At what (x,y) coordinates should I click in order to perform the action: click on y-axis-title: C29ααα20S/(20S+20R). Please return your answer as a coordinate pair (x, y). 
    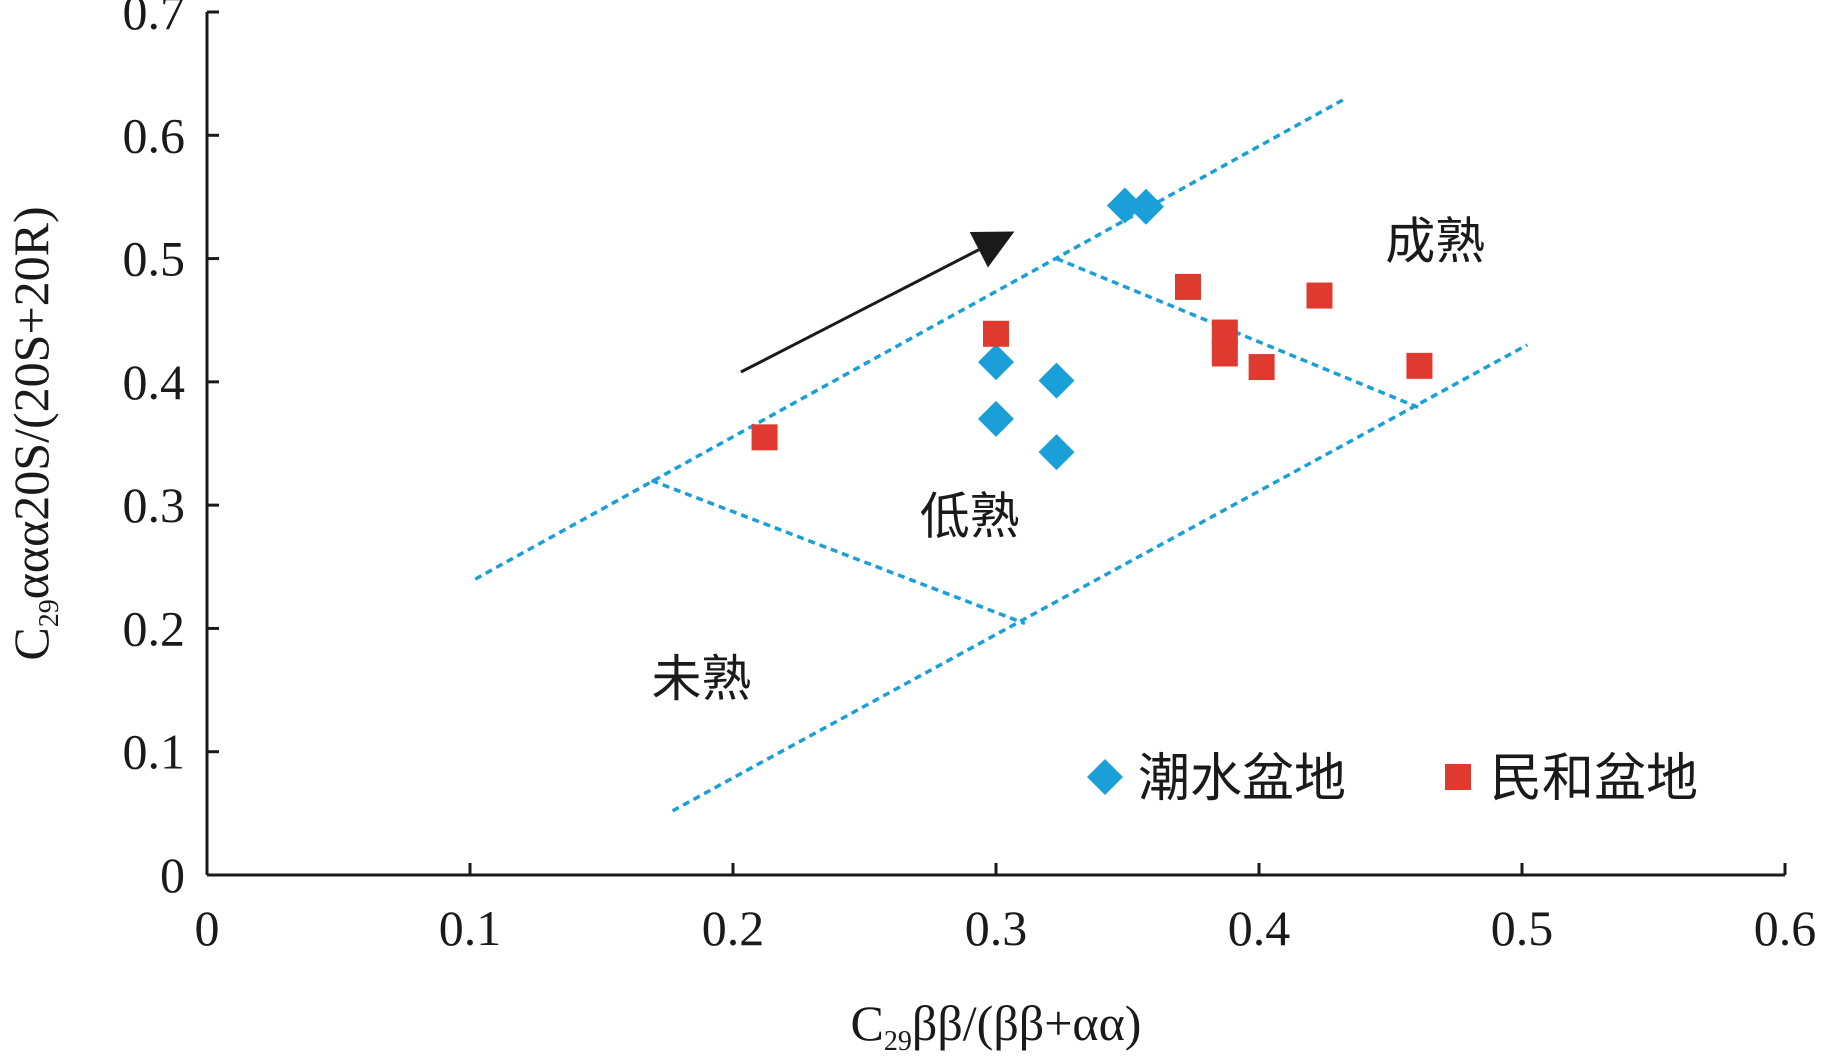
    Looking at the image, I should click on (34, 433).